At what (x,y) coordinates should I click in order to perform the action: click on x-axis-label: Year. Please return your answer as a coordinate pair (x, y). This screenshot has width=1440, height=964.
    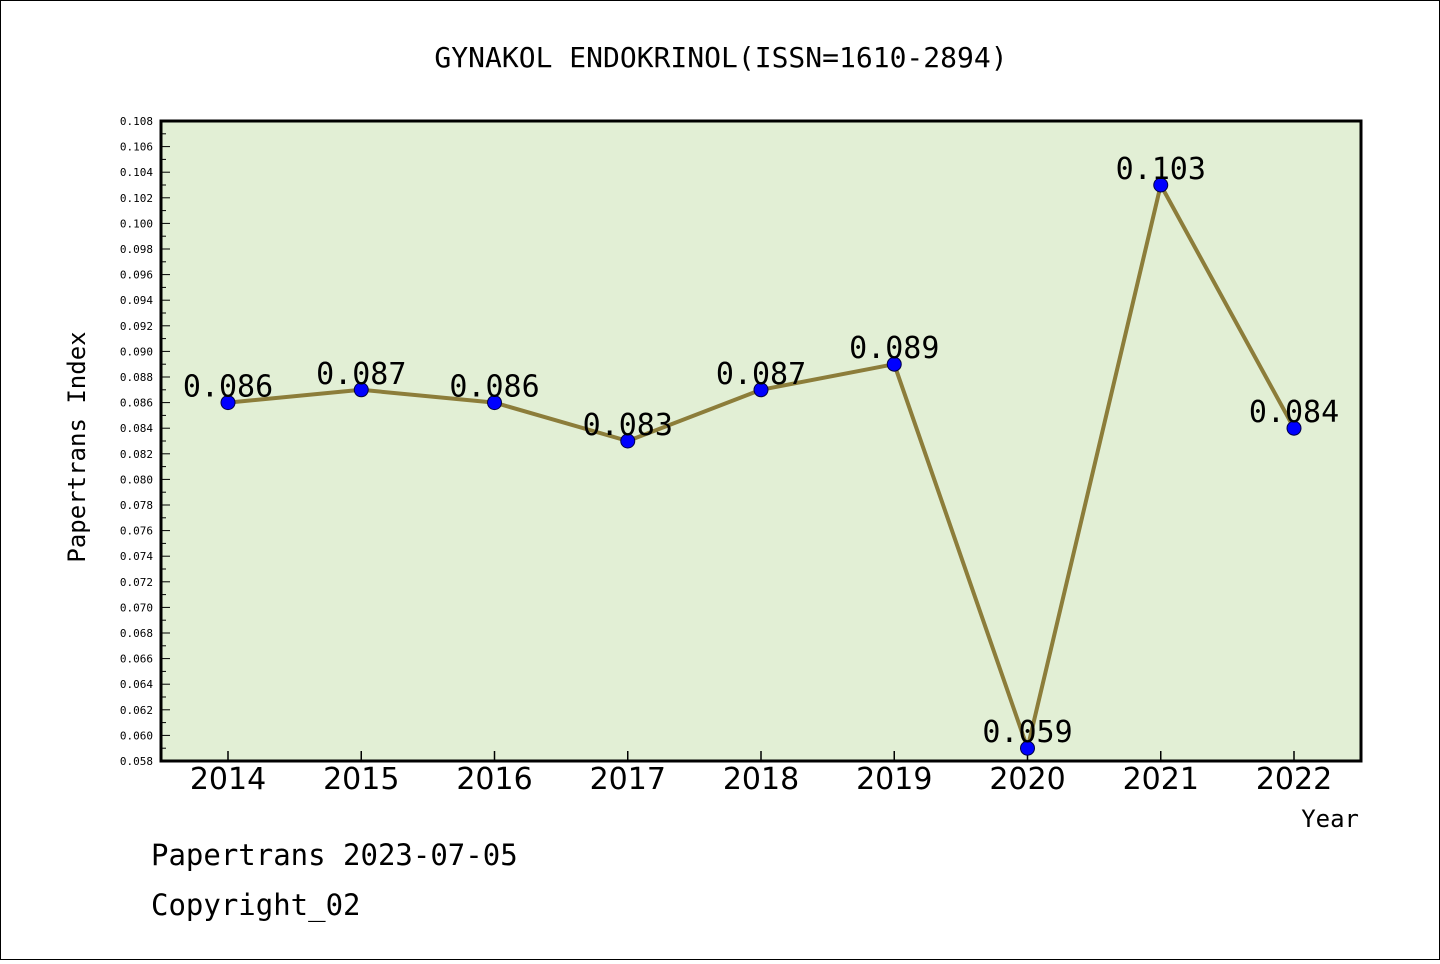
    Looking at the image, I should click on (1330, 819).